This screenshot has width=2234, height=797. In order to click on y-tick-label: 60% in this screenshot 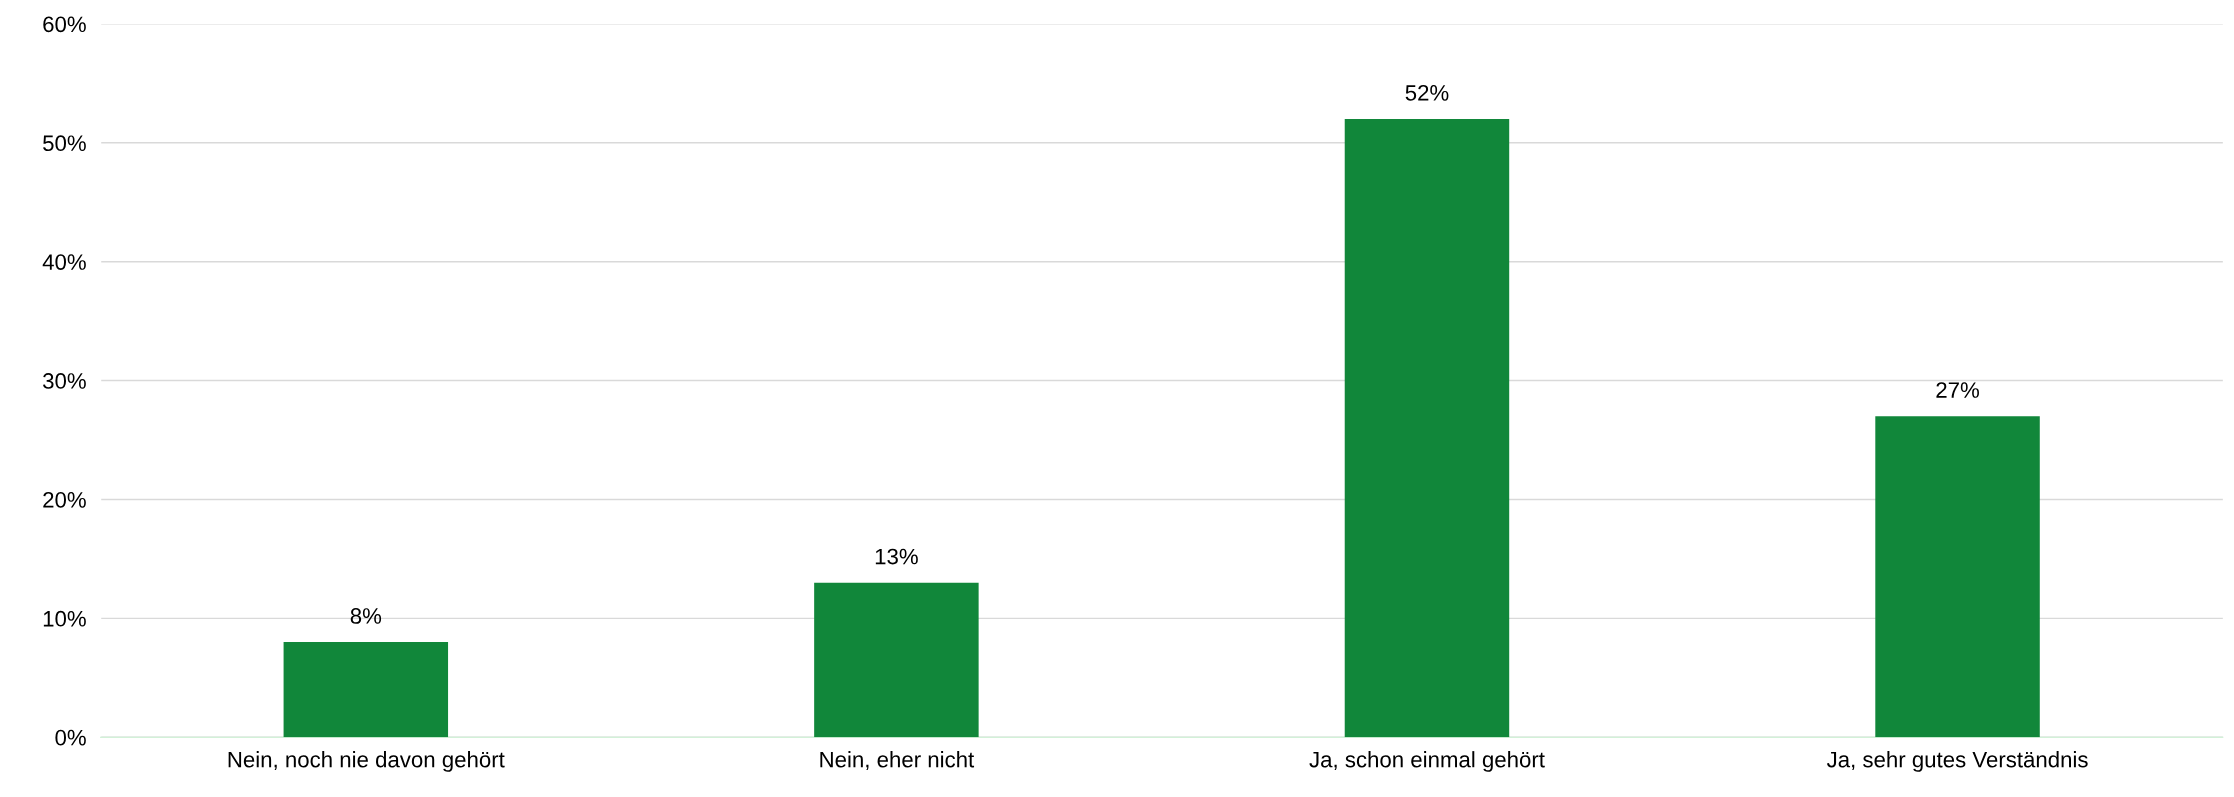, I will do `click(64, 24)`.